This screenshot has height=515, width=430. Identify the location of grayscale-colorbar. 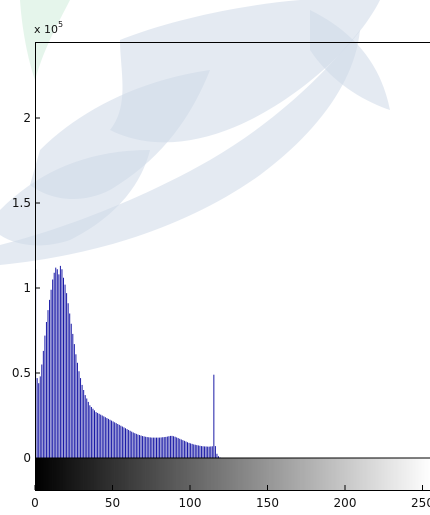
(232, 473).